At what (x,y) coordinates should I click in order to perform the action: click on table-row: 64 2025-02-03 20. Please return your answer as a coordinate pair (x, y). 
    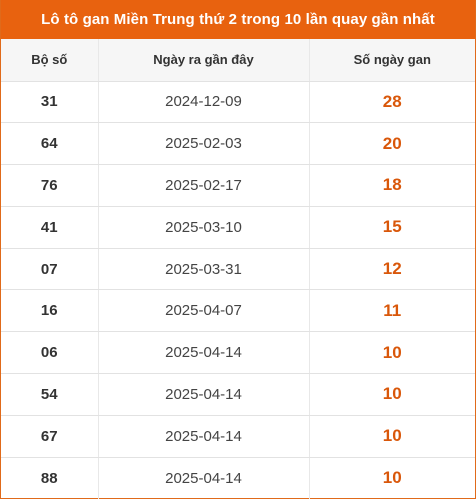
    Looking at the image, I should click on (238, 144).